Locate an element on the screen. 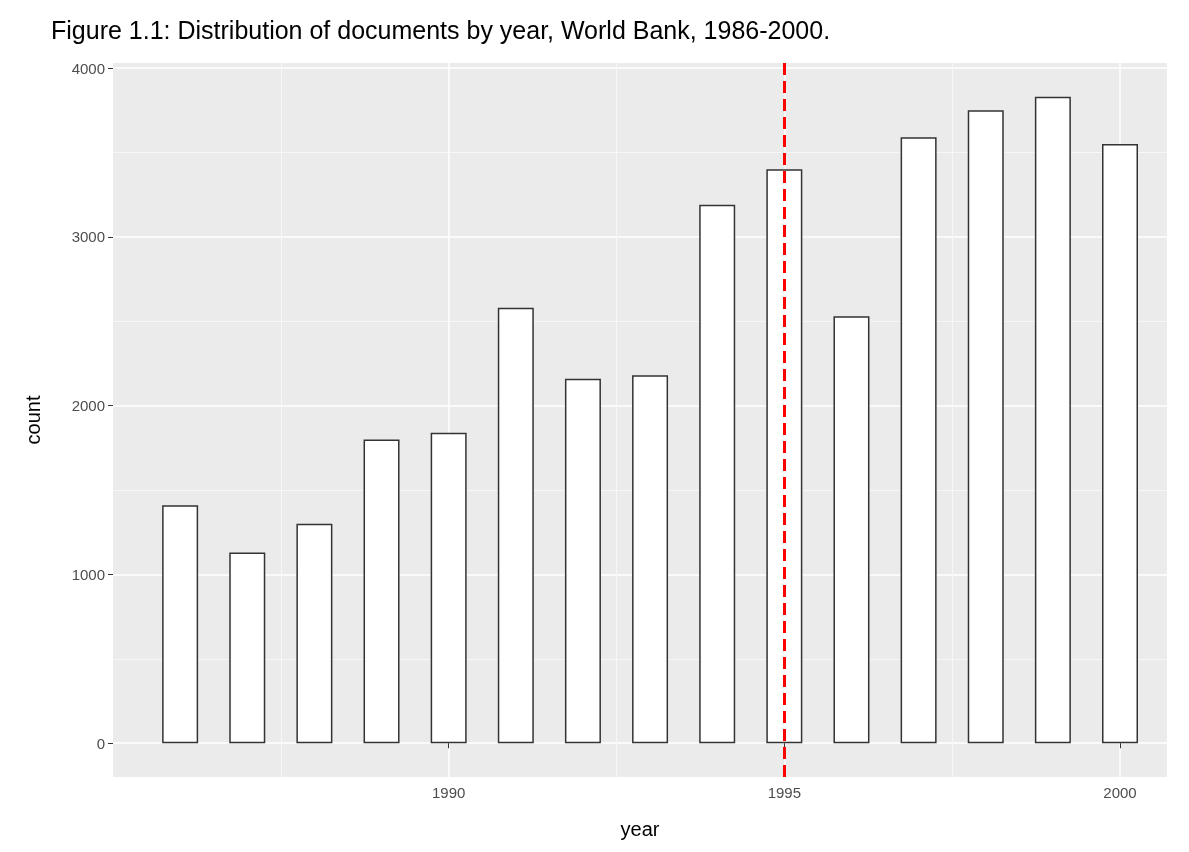 This screenshot has width=1189, height=852. y-tick-label: 1000 is located at coordinates (88, 574).